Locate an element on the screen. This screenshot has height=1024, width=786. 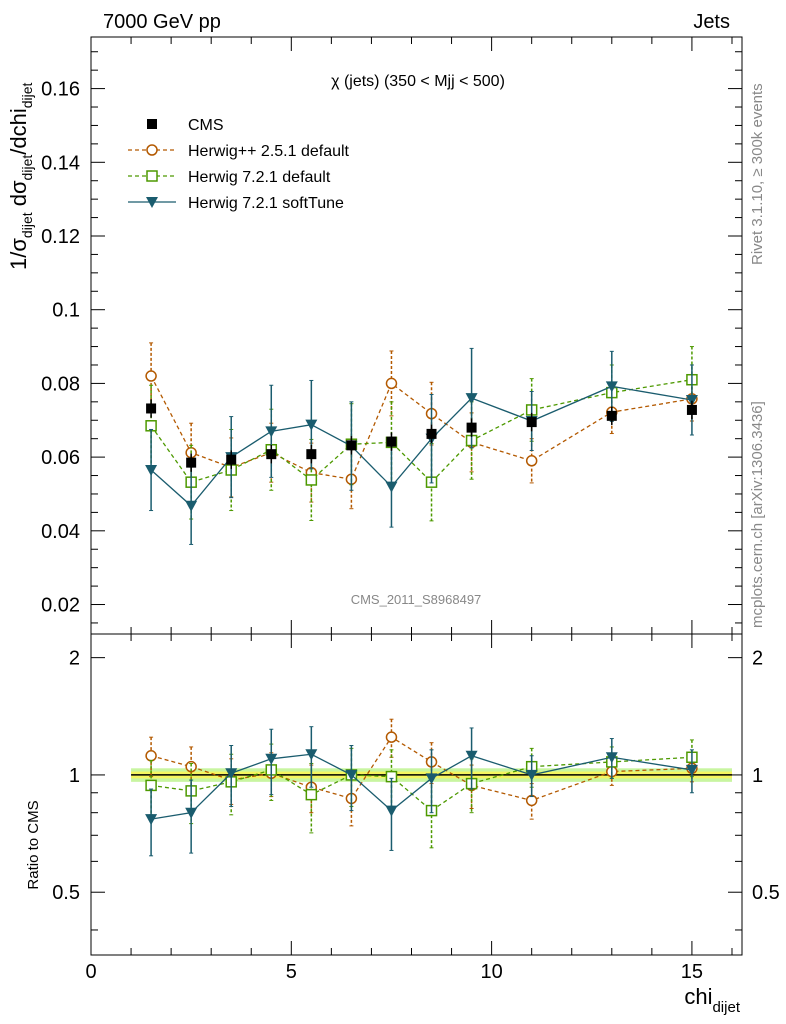
legend-label: Herwig 7.2.1 default is located at coordinates (259, 177).